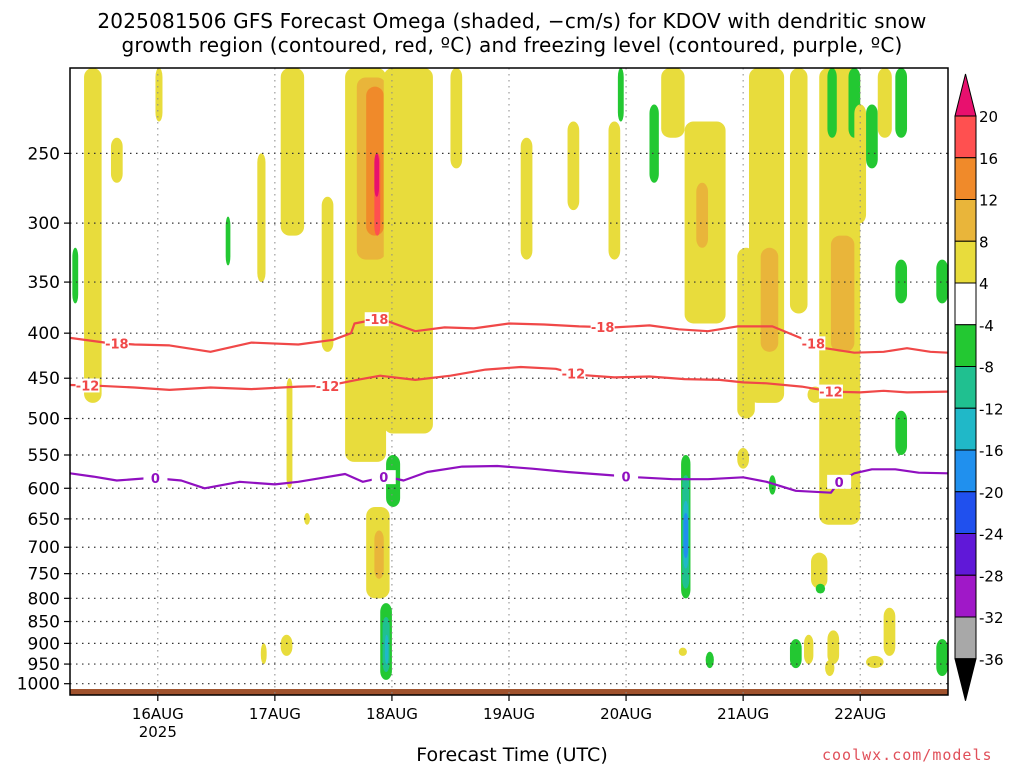 The height and width of the screenshot is (768, 1024). I want to click on y-tick-label: 900, so click(44, 644).